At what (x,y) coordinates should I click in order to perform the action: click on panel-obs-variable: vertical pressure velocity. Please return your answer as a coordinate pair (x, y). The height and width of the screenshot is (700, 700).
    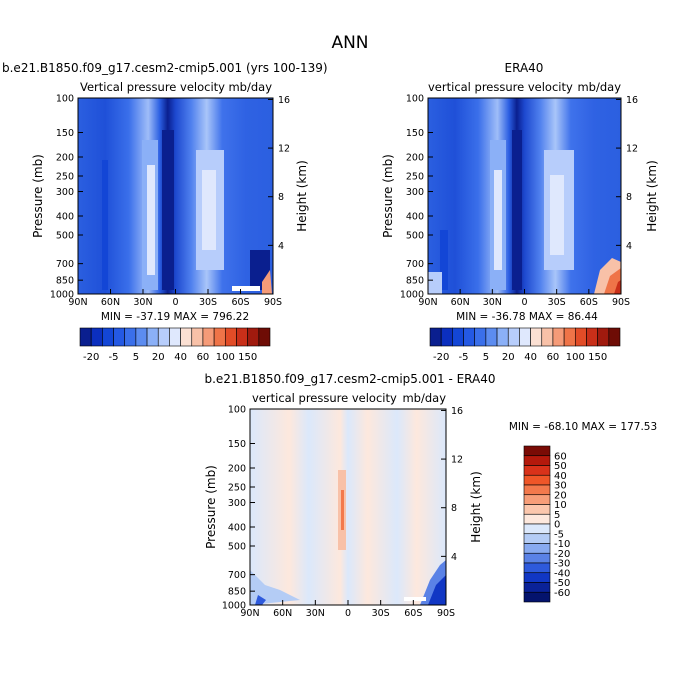
    Looking at the image, I should click on (500, 87).